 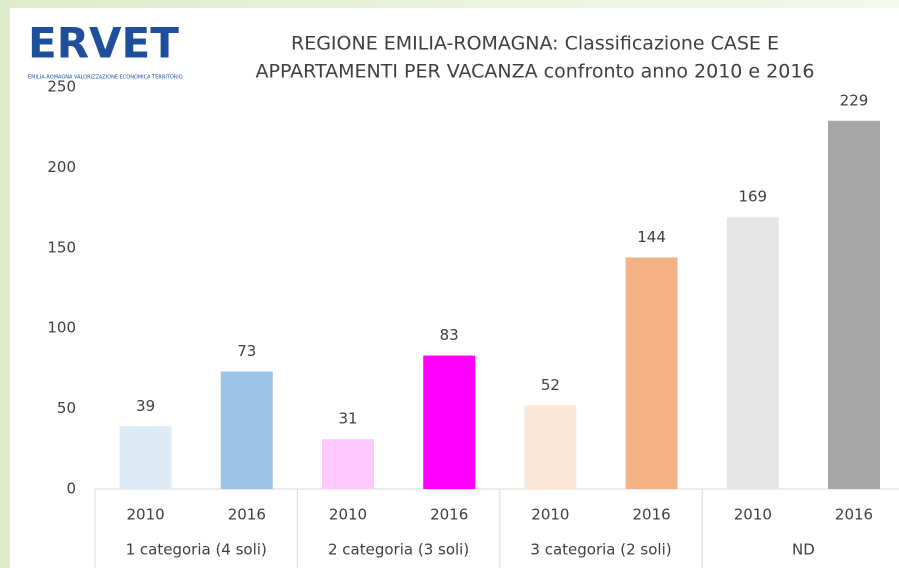 What do you see at coordinates (61, 167) in the screenshot?
I see `y-tick-label: 200` at bounding box center [61, 167].